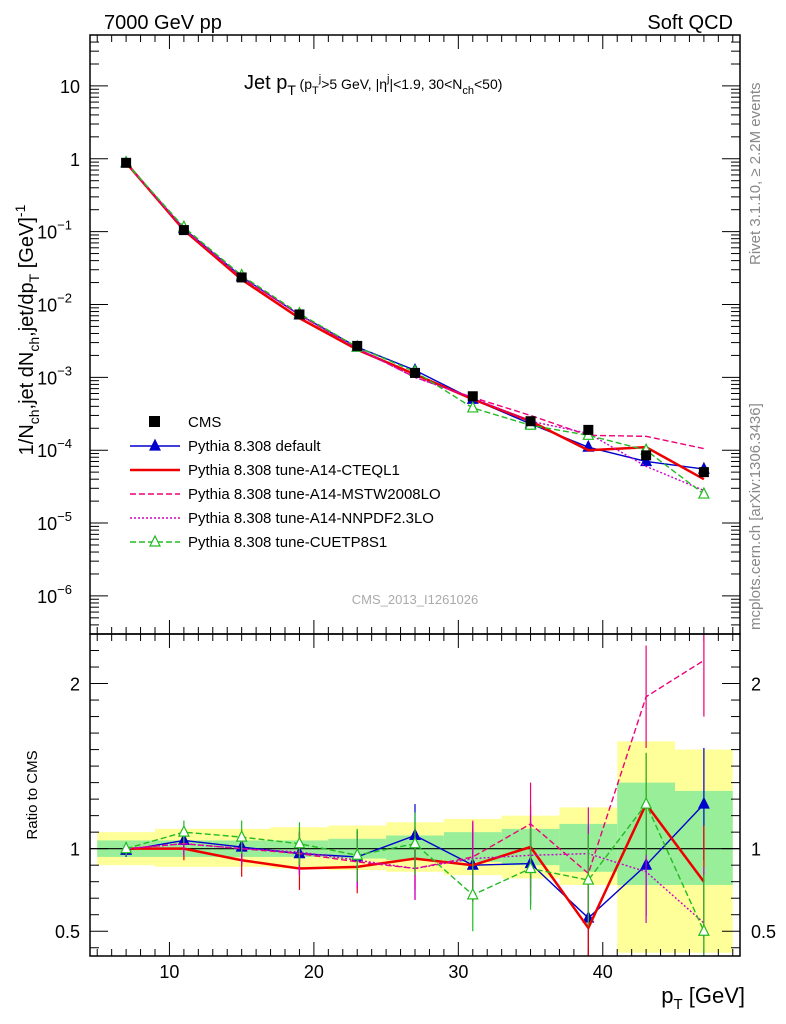  What do you see at coordinates (75, 160) in the screenshot?
I see `y-tick-label: 1` at bounding box center [75, 160].